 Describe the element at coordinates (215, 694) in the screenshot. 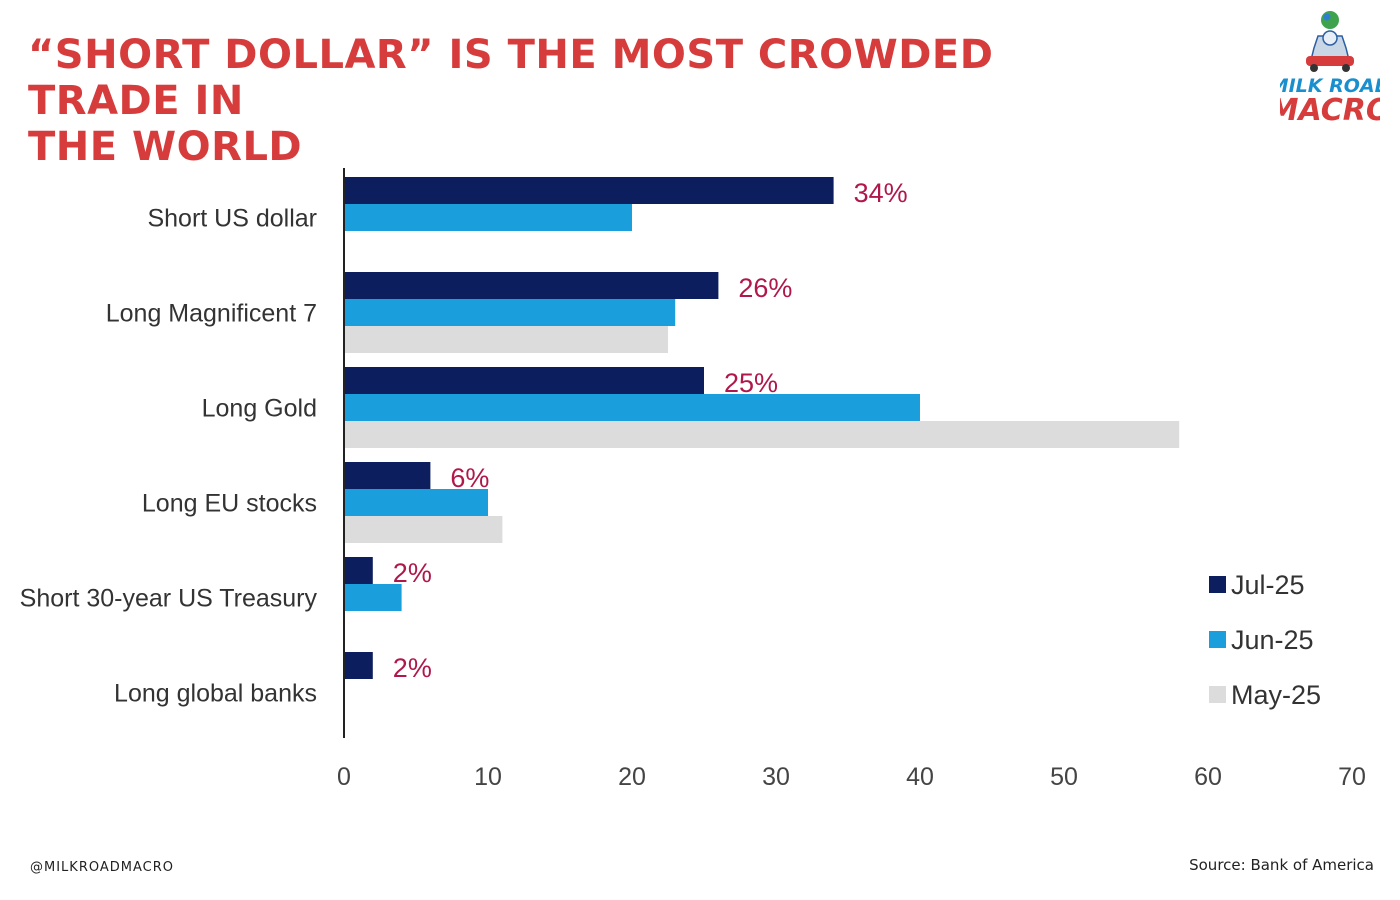

I see `category-label-long-global-banks: Long global banks` at that location.